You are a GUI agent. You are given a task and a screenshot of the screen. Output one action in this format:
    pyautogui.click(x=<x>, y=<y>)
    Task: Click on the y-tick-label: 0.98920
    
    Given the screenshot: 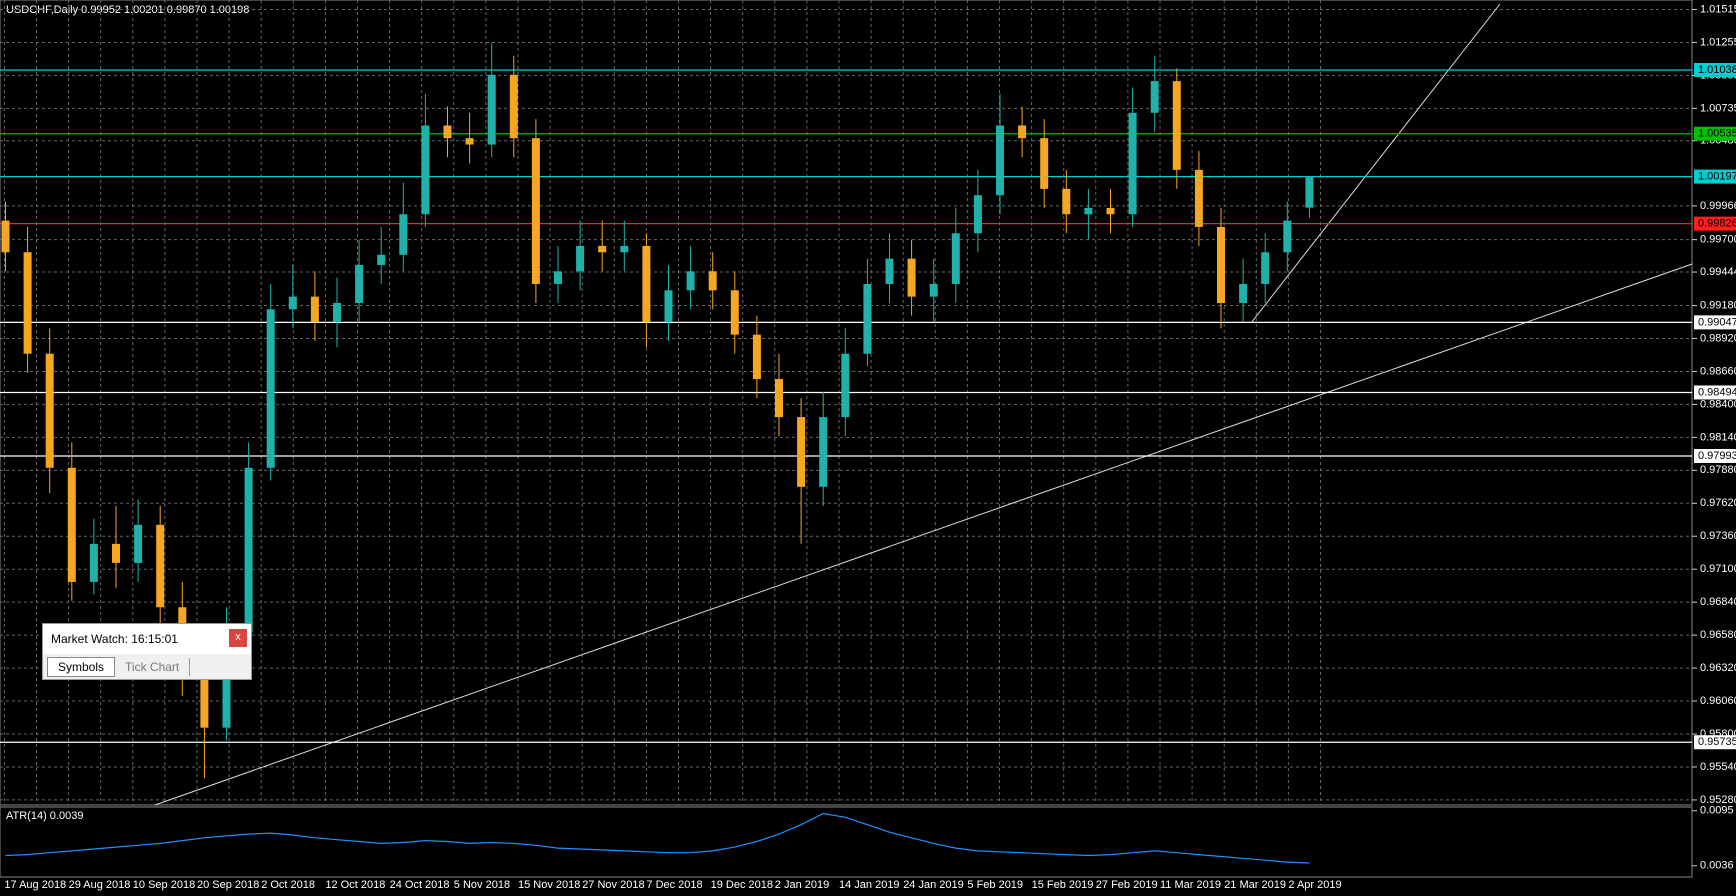 What is the action you would take?
    pyautogui.click(x=1718, y=338)
    